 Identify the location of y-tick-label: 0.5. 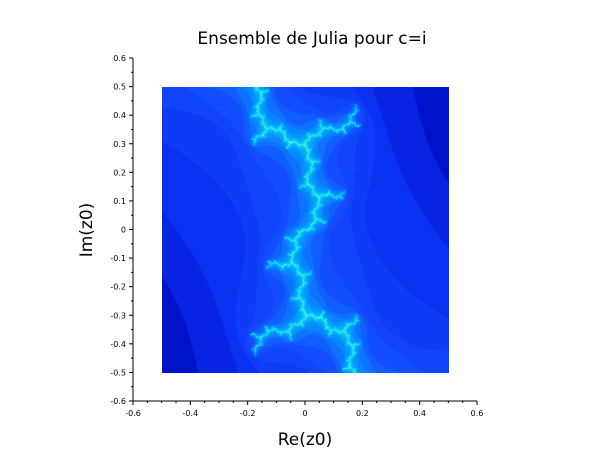
(119, 87).